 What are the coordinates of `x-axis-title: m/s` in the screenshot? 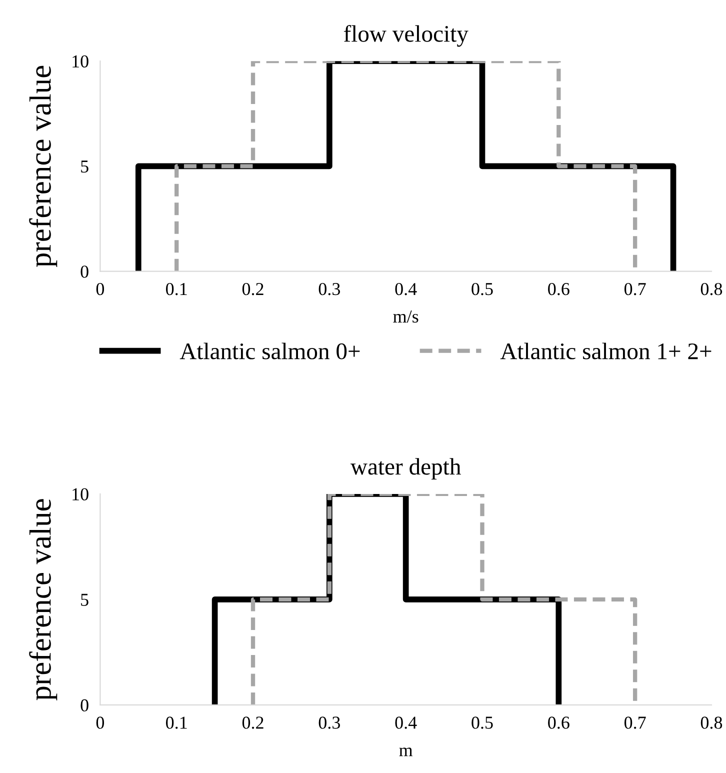 It's located at (405, 316).